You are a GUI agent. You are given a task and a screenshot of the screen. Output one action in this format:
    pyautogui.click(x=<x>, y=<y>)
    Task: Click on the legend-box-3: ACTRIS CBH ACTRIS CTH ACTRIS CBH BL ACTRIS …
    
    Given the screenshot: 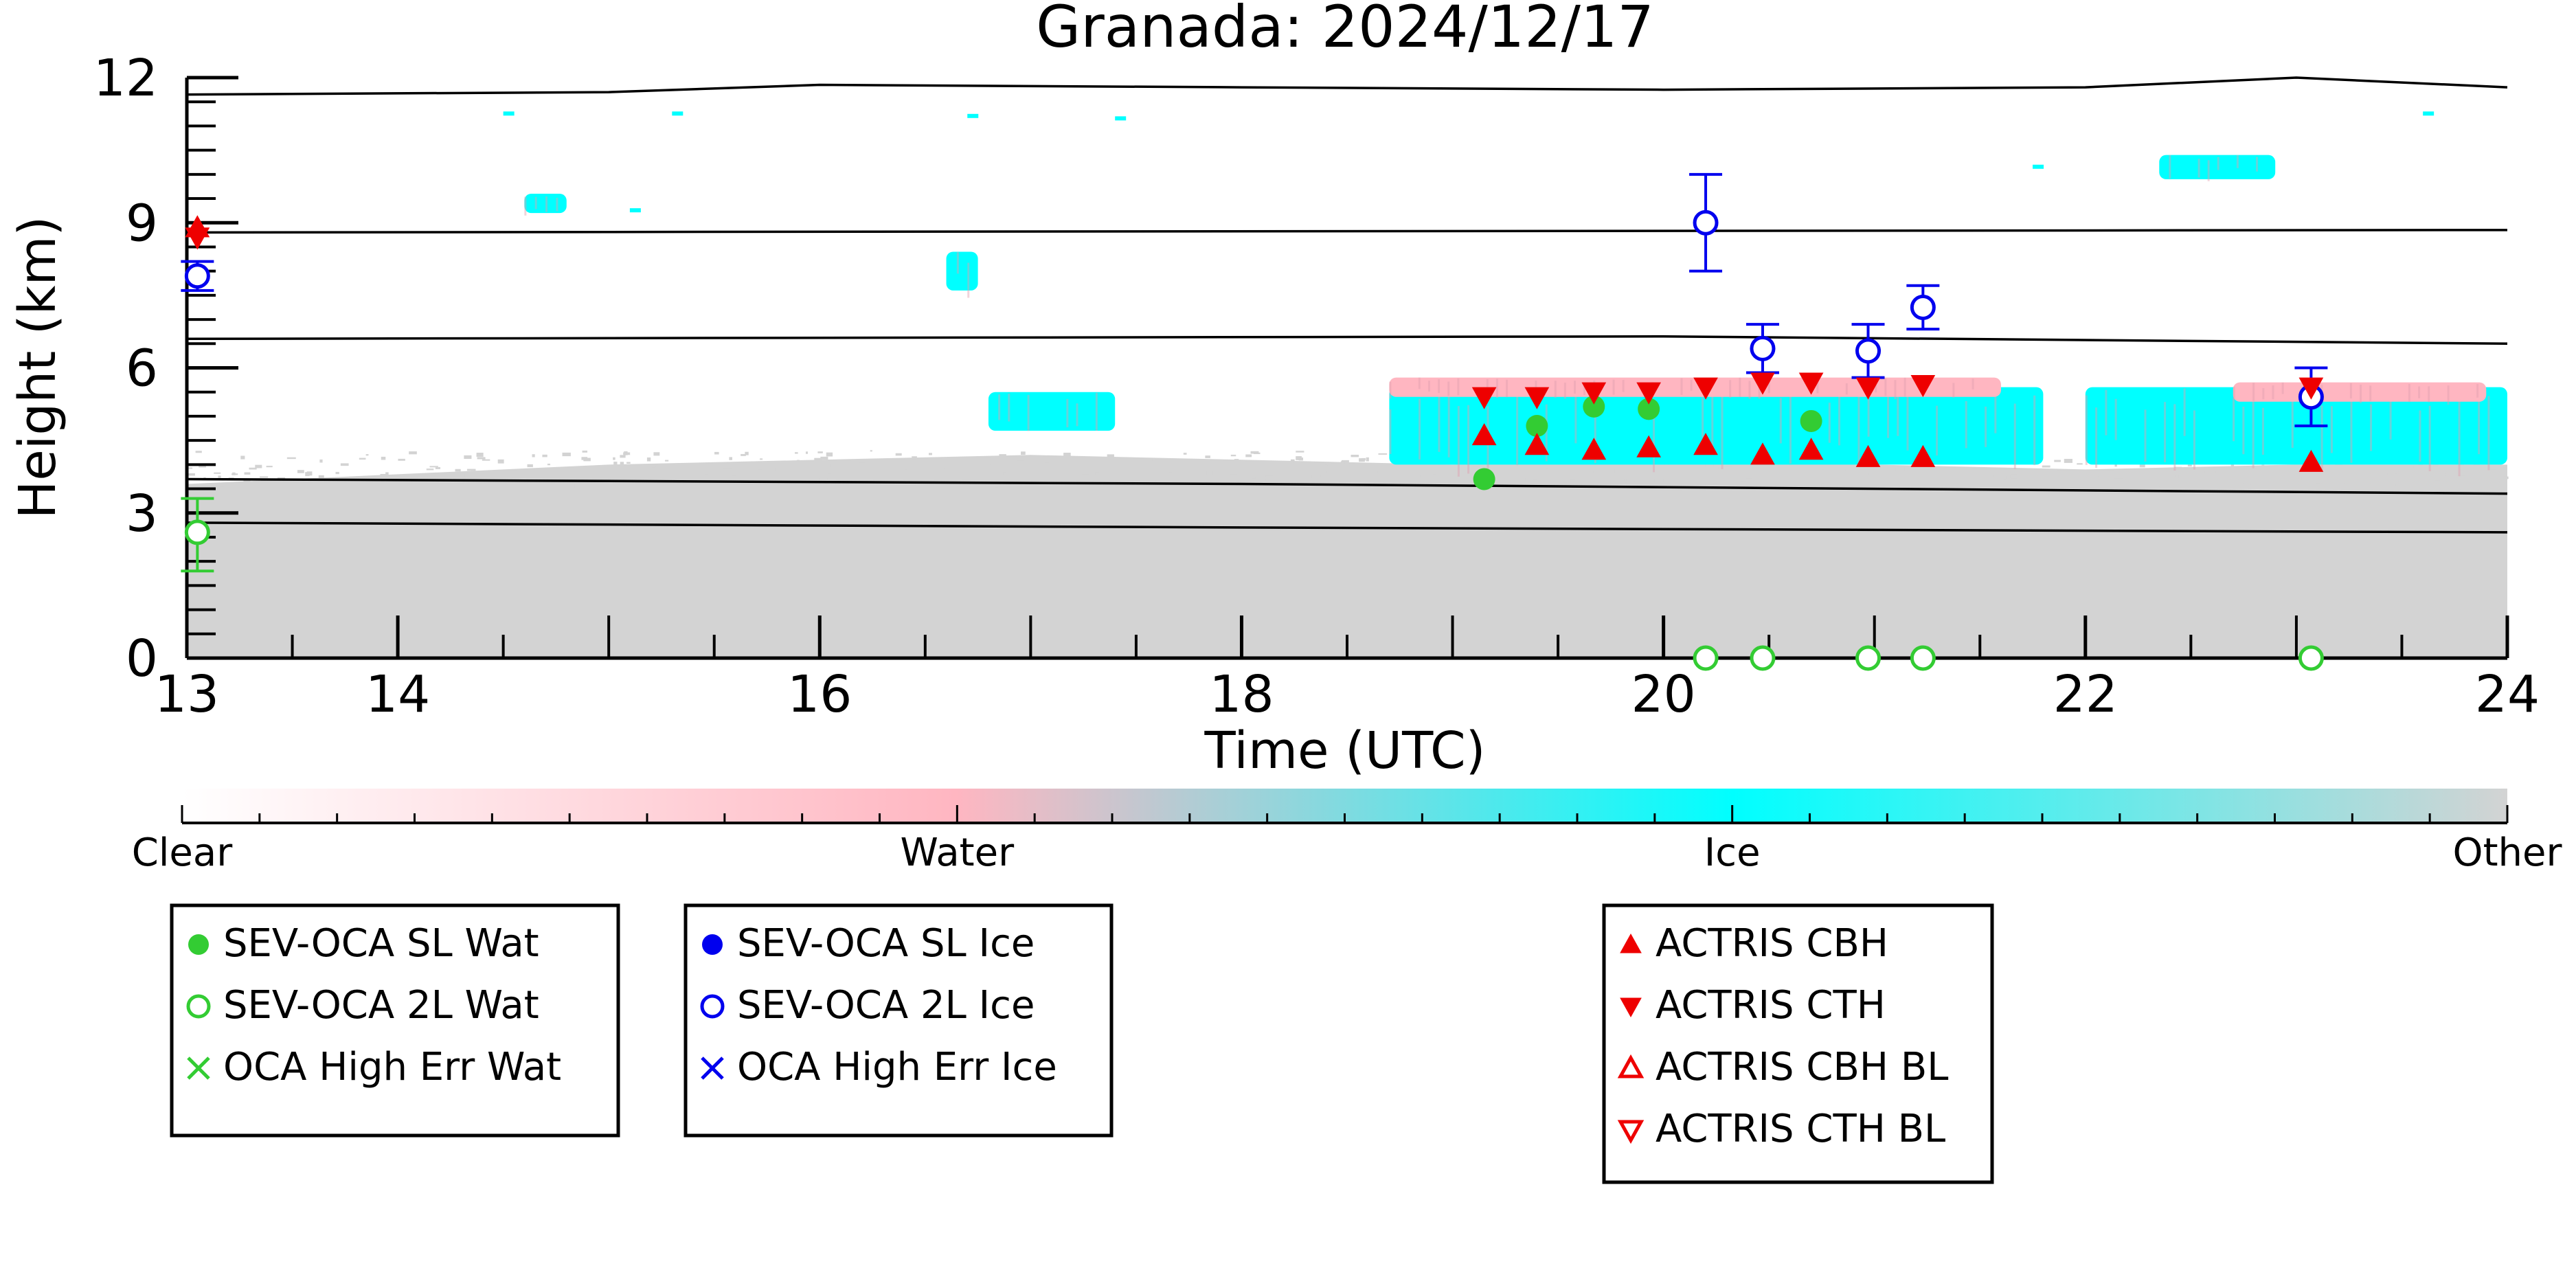 What is the action you would take?
    pyautogui.click(x=1798, y=1043)
    